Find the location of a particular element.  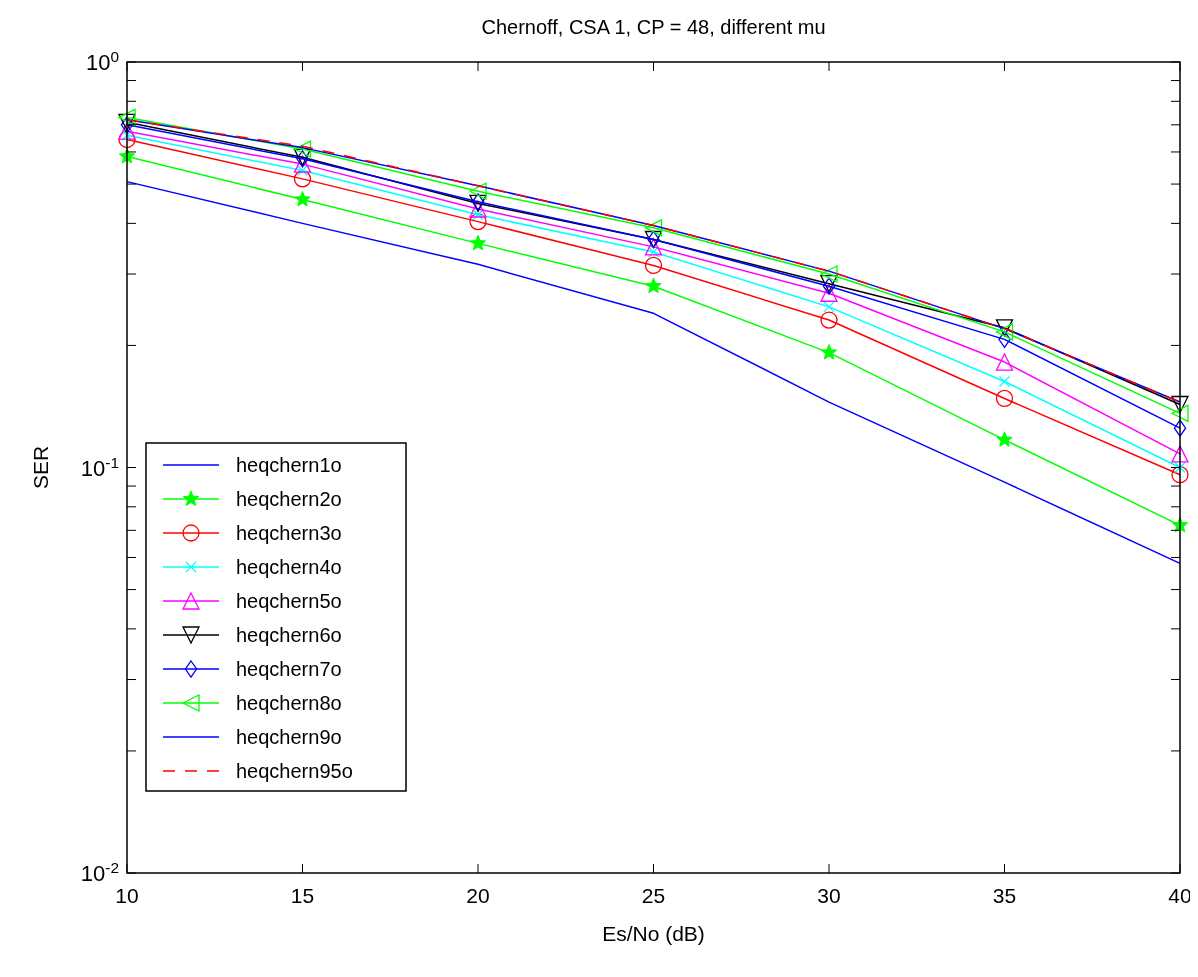

legend-label: heqchern7o is located at coordinates (289, 669).